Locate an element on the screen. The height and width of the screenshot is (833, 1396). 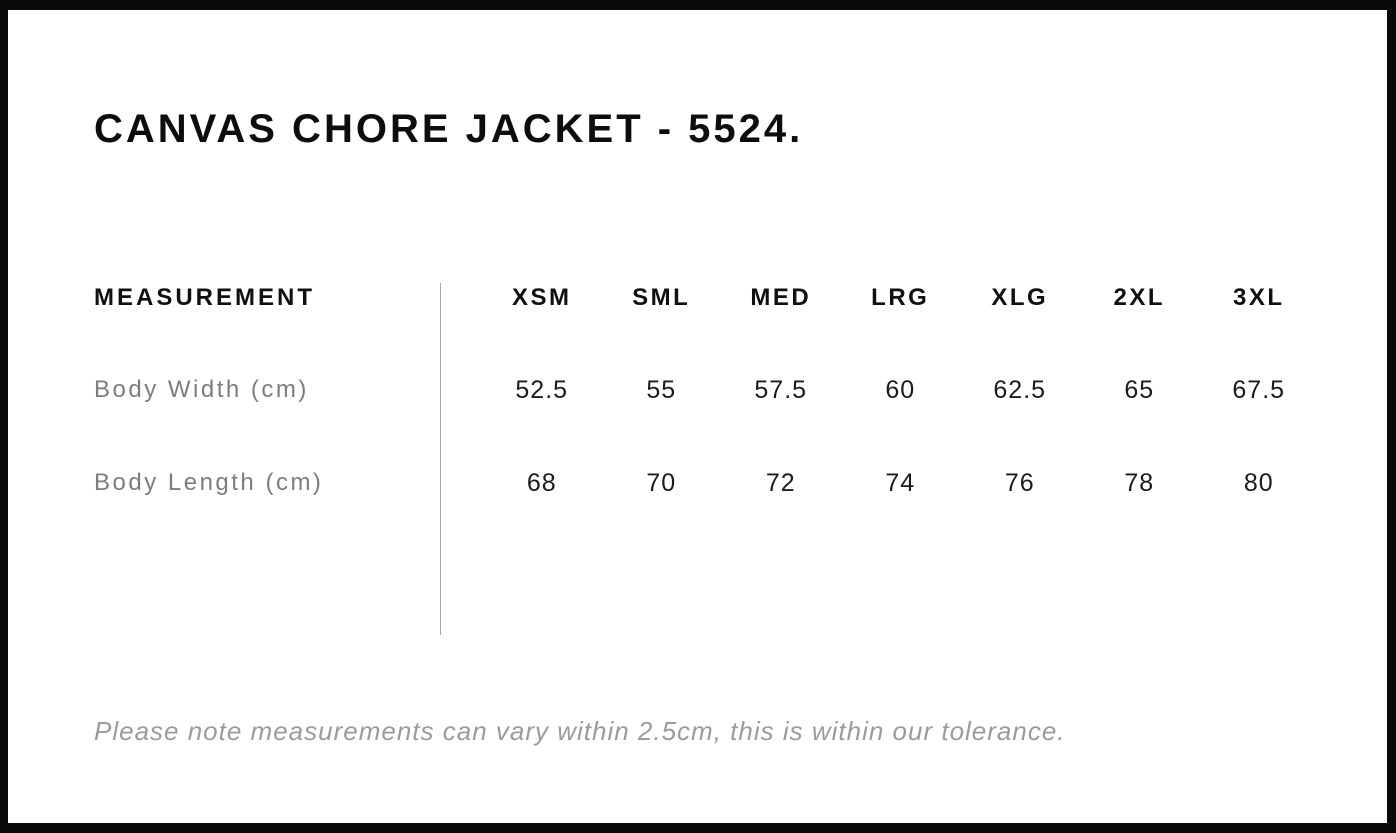
body-length-med: 72 is located at coordinates (780, 482).